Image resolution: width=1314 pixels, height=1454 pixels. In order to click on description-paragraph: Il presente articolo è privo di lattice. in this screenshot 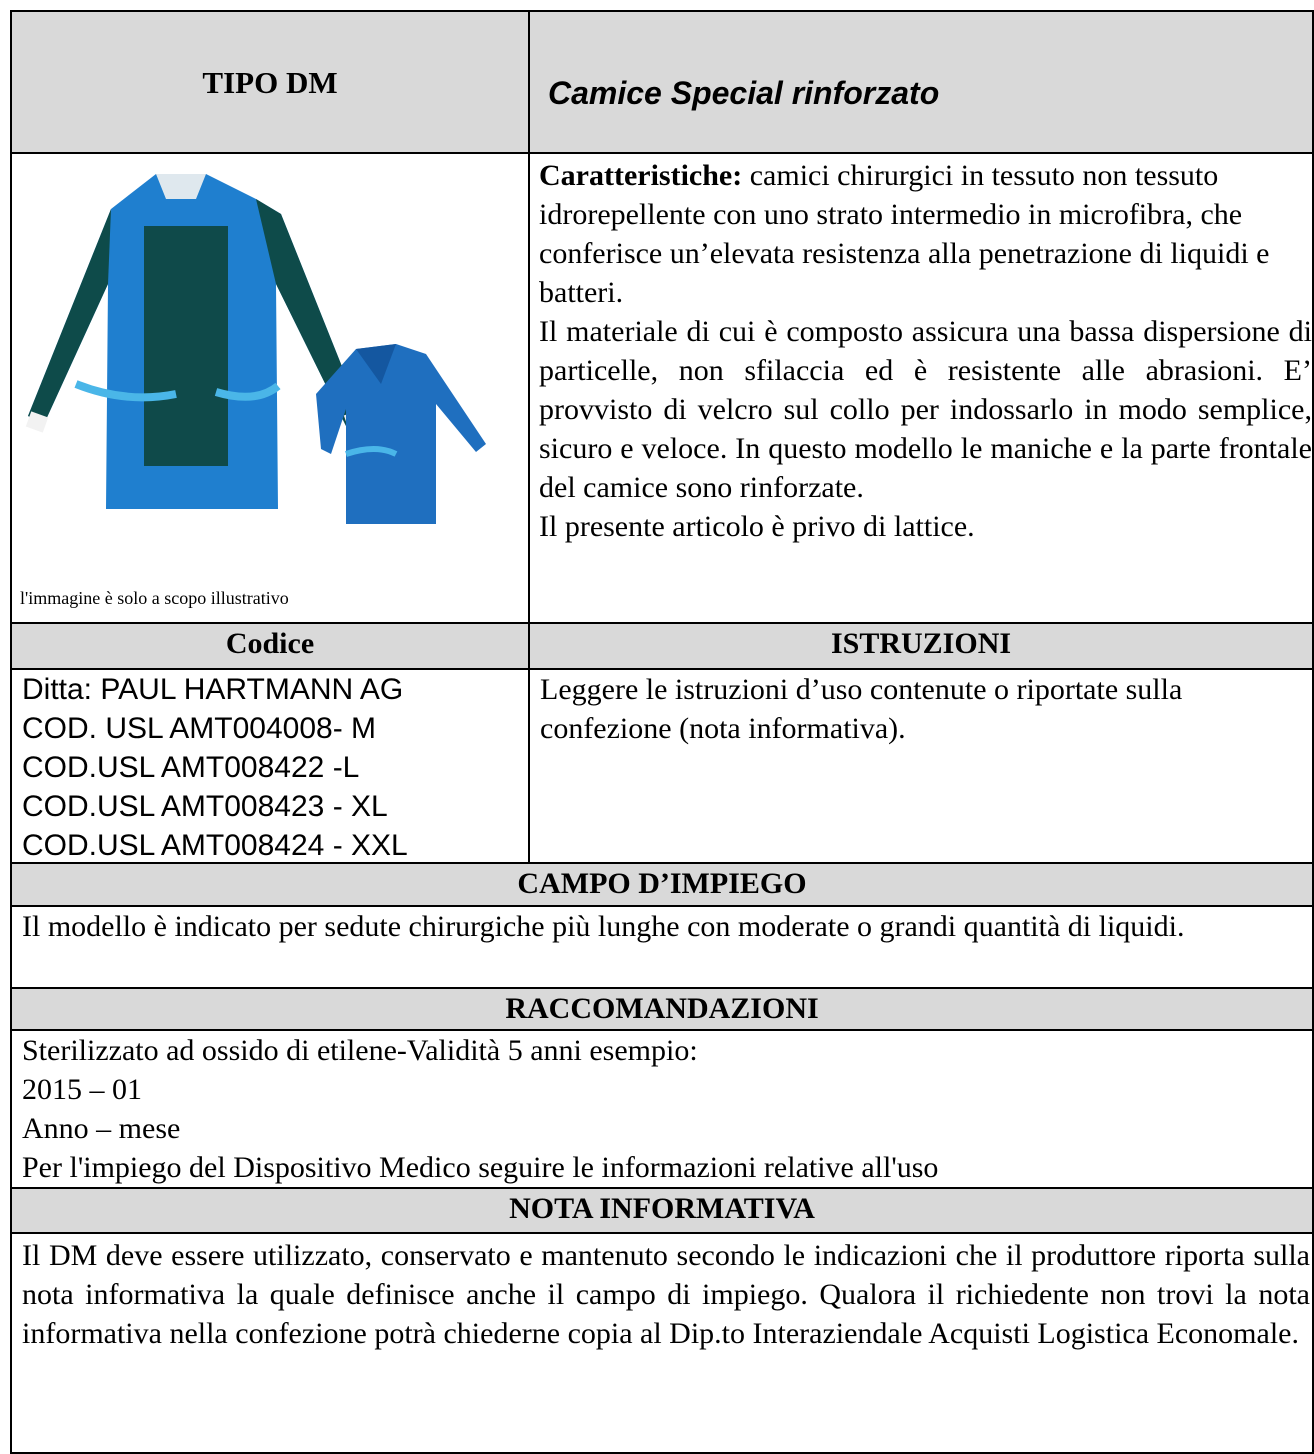, I will do `click(757, 526)`.